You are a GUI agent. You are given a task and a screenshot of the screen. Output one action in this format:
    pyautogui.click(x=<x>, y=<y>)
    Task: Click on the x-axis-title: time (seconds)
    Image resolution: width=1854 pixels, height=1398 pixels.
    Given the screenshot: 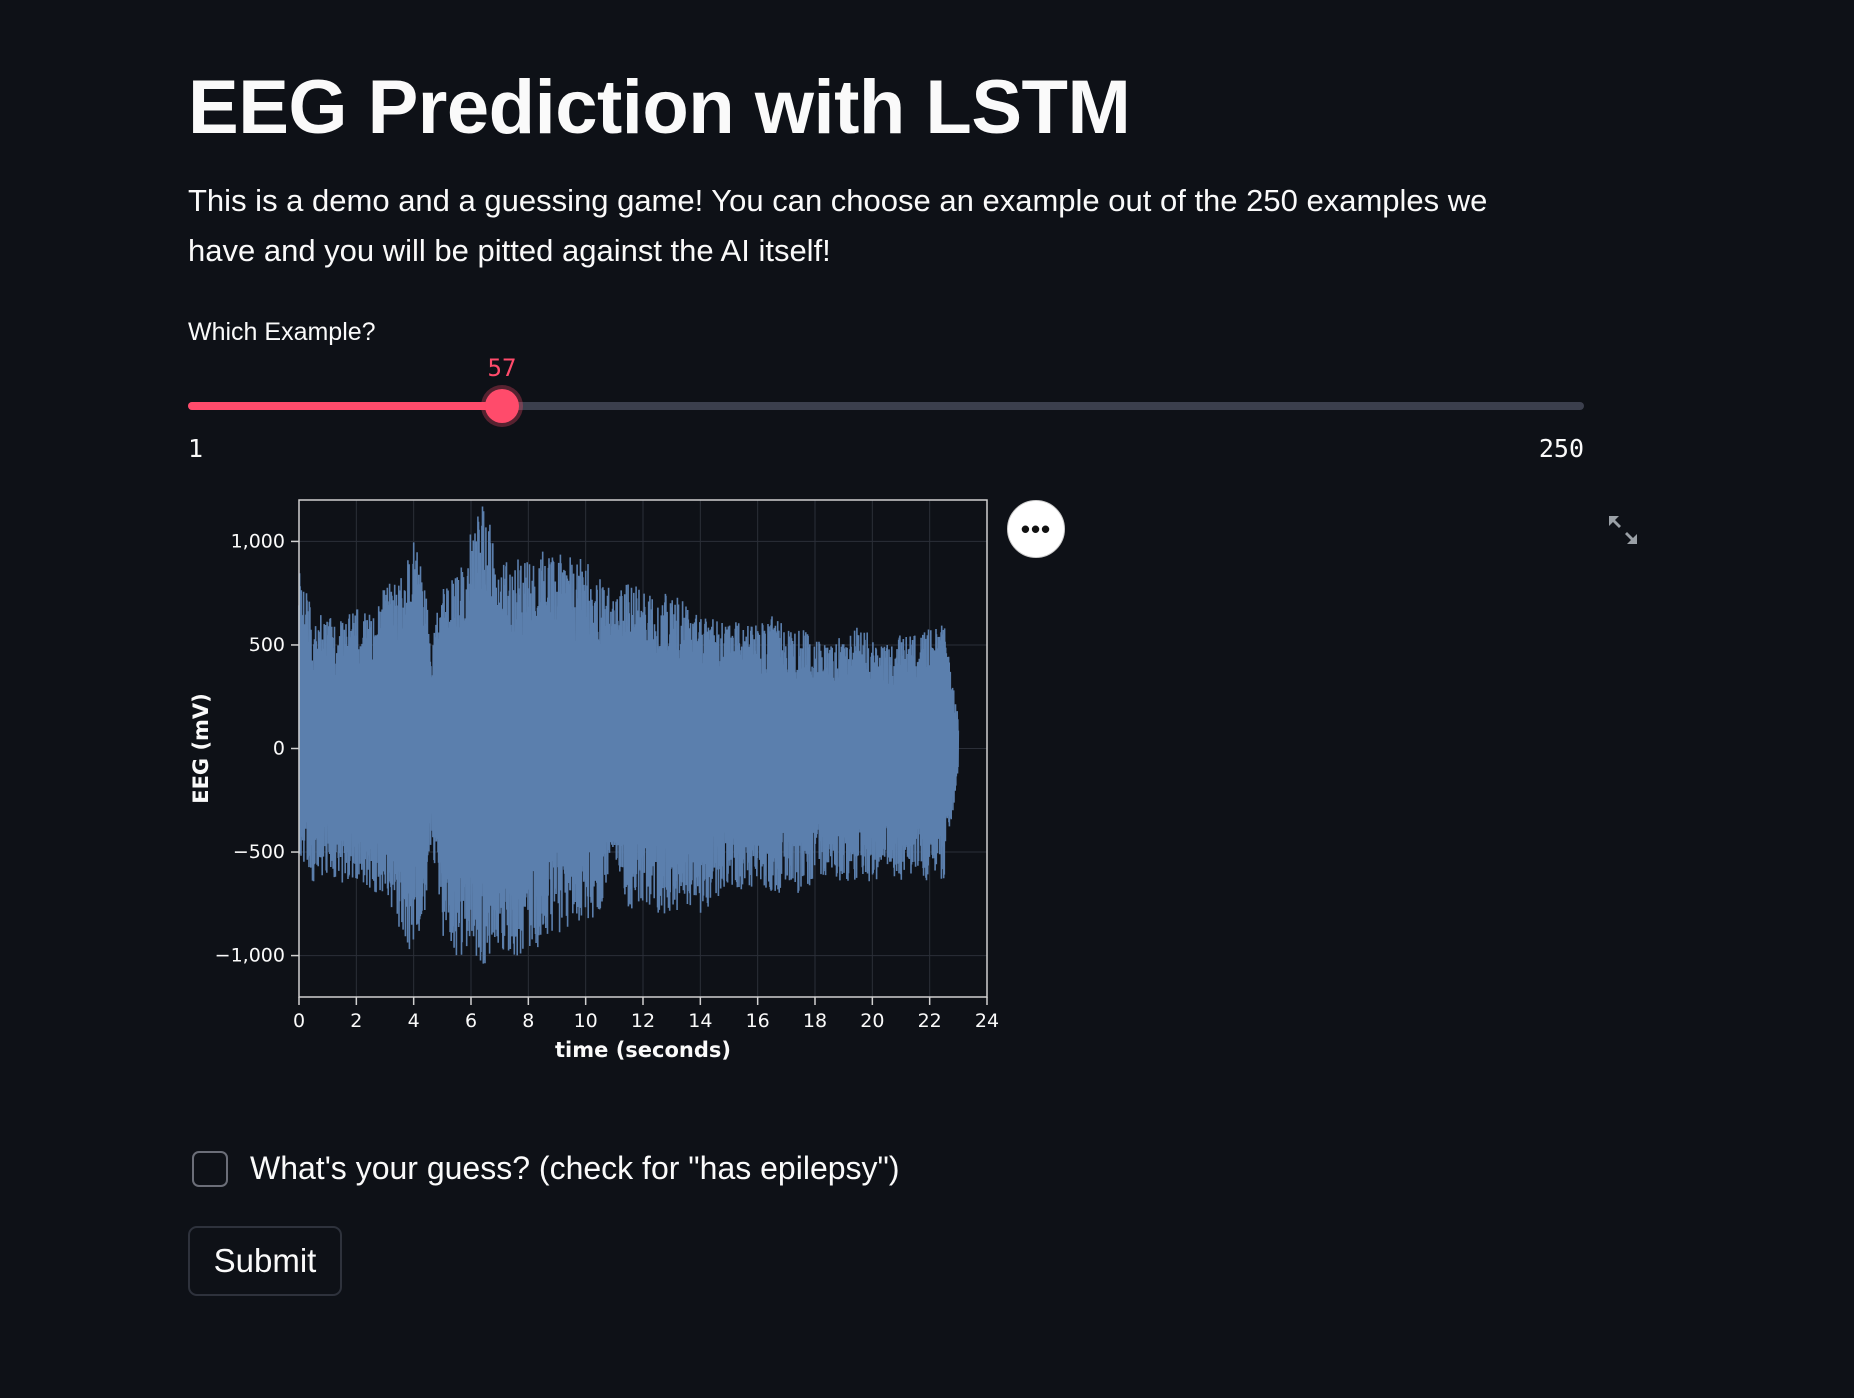 What is the action you would take?
    pyautogui.click(x=643, y=1050)
    